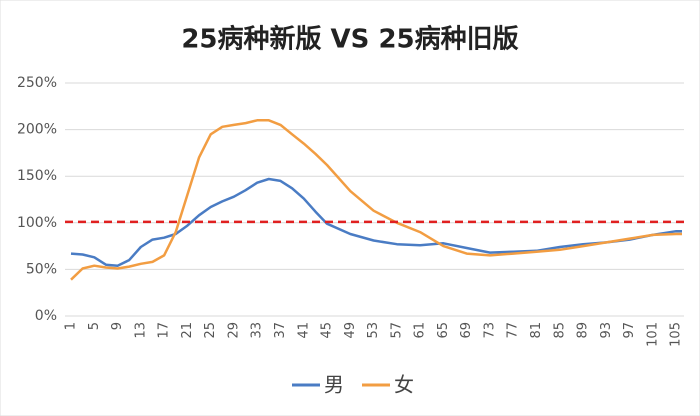  I want to click on x-tick-label: 45, so click(327, 330).